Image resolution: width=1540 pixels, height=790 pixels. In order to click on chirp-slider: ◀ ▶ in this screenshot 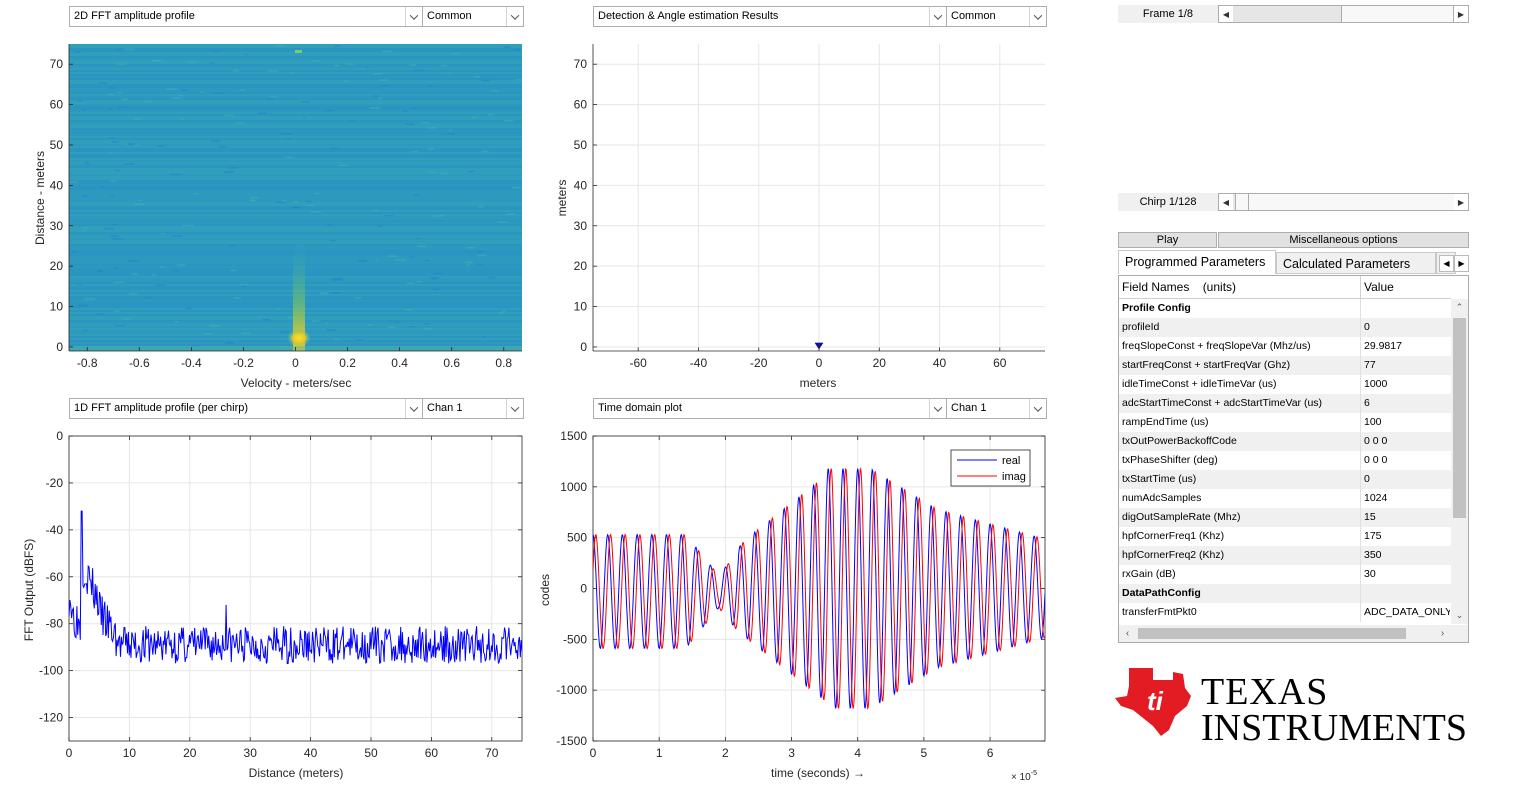, I will do `click(1343, 202)`.